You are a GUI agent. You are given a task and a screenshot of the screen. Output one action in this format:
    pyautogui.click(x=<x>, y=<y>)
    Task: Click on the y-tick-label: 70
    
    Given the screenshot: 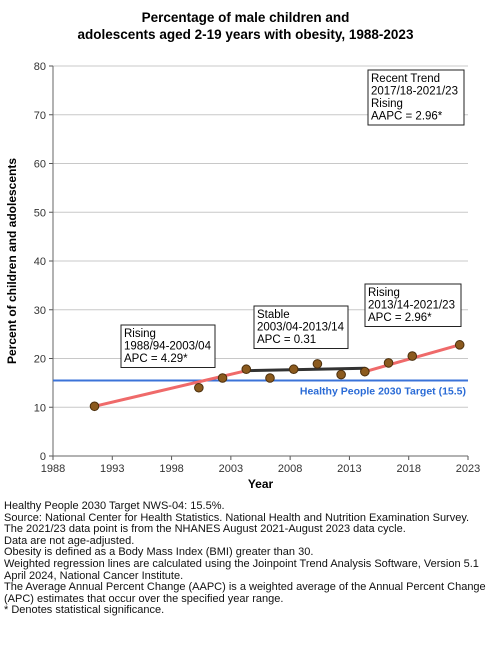 What is the action you would take?
    pyautogui.click(x=40, y=116)
    